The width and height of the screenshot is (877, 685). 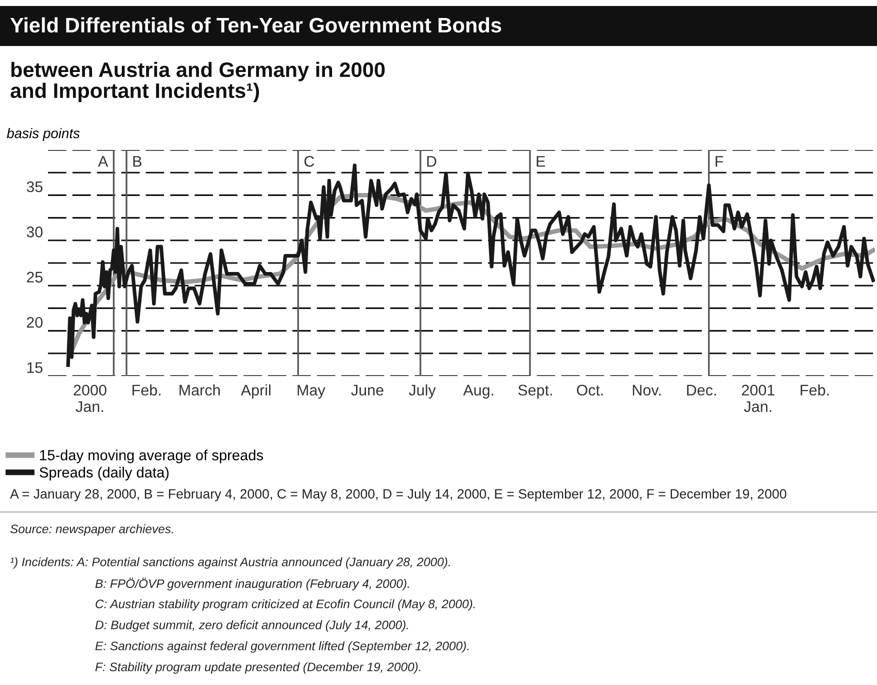 What do you see at coordinates (43, 134) in the screenshot?
I see `y-axis-title: basis points` at bounding box center [43, 134].